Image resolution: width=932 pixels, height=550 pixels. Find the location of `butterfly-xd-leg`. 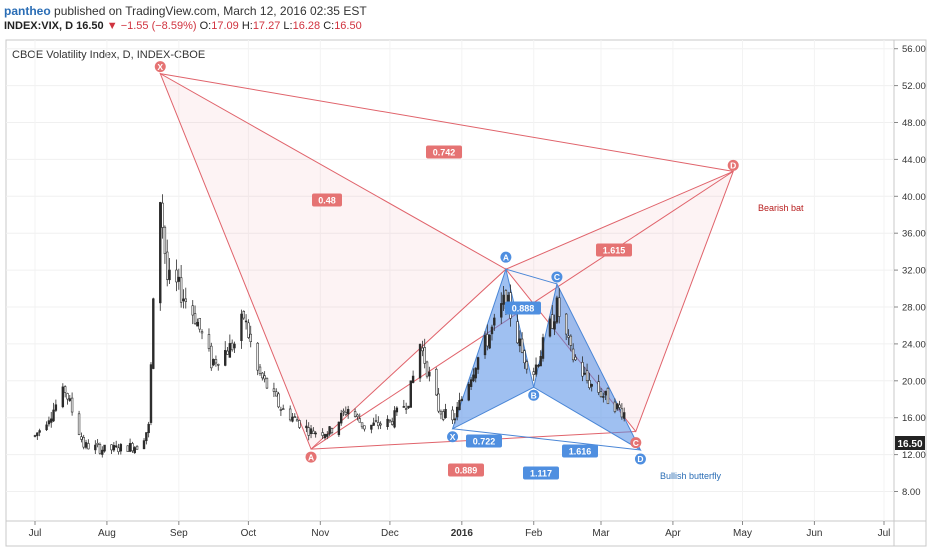

butterfly-xd-leg is located at coordinates (546, 439).